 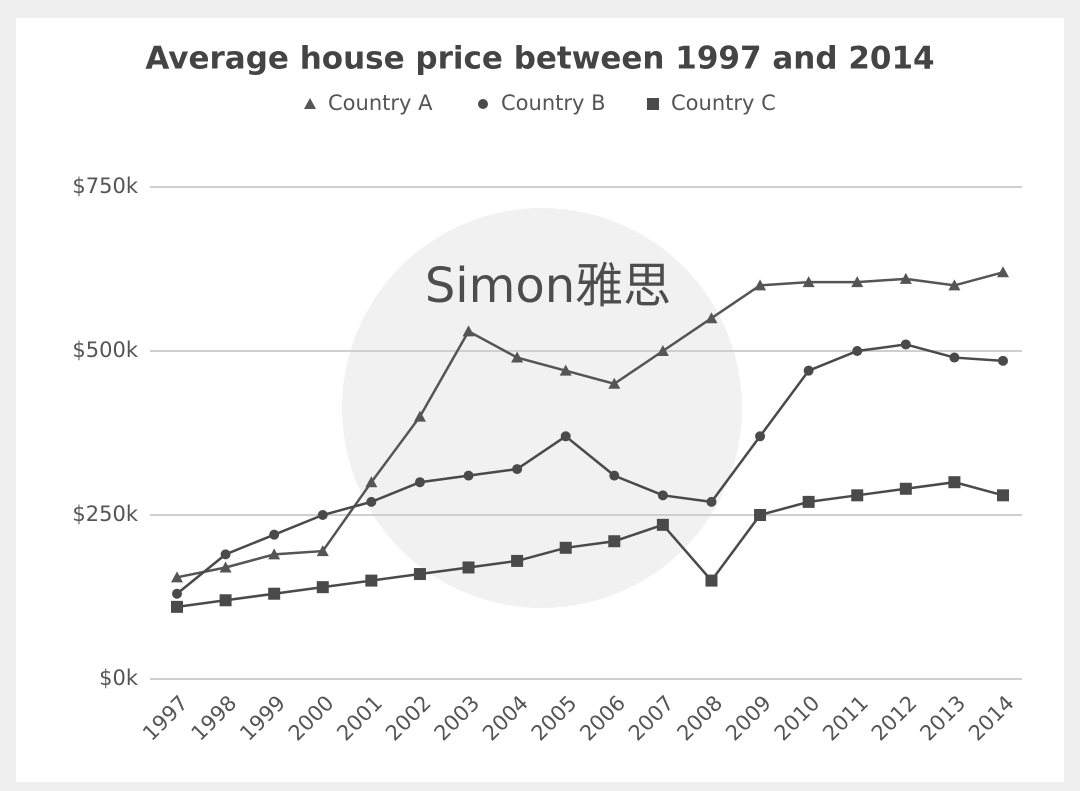 What do you see at coordinates (553, 103) in the screenshot?
I see `legend-label: Country B` at bounding box center [553, 103].